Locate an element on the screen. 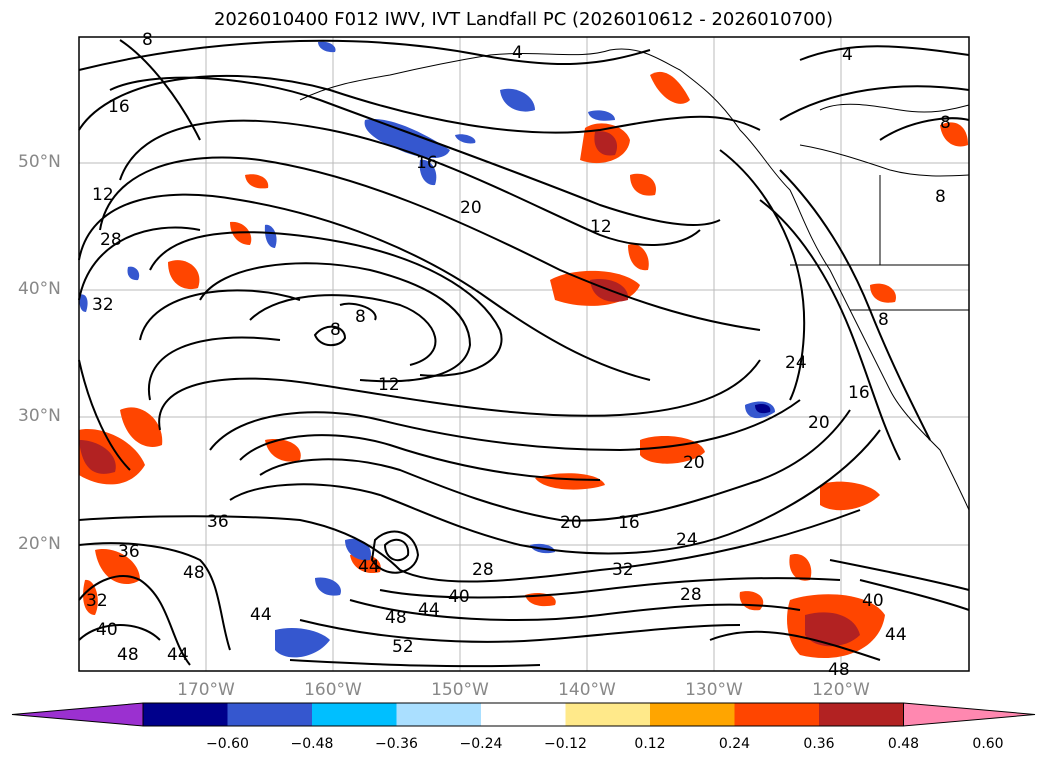  colorbar-frame is located at coordinates (523, 714).